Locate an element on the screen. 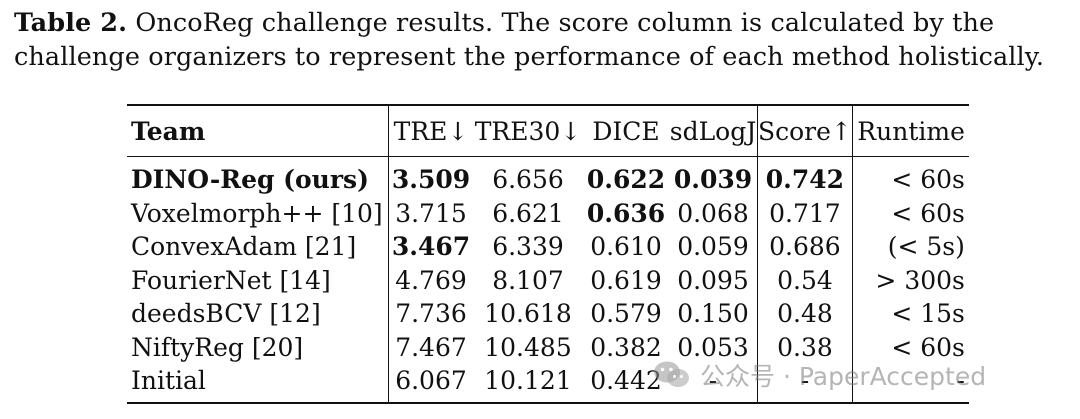  col-header-tre30: TRE30↓ is located at coordinates (528, 131).